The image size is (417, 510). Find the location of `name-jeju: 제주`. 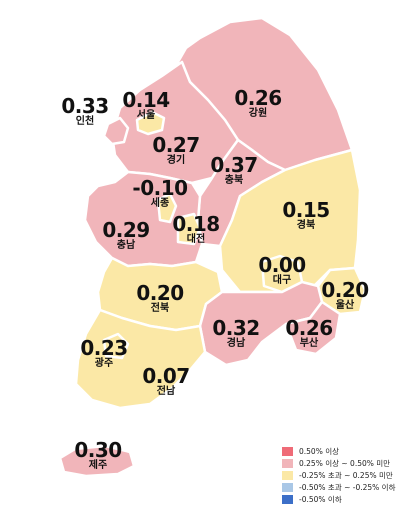

name-jeju: 제주 is located at coordinates (98, 465).